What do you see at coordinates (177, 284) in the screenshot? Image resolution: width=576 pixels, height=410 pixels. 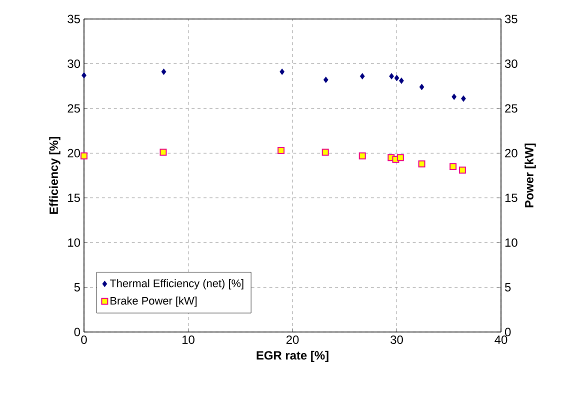 I see `legend-label: Thermal Efficiency (net) [%]` at bounding box center [177, 284].